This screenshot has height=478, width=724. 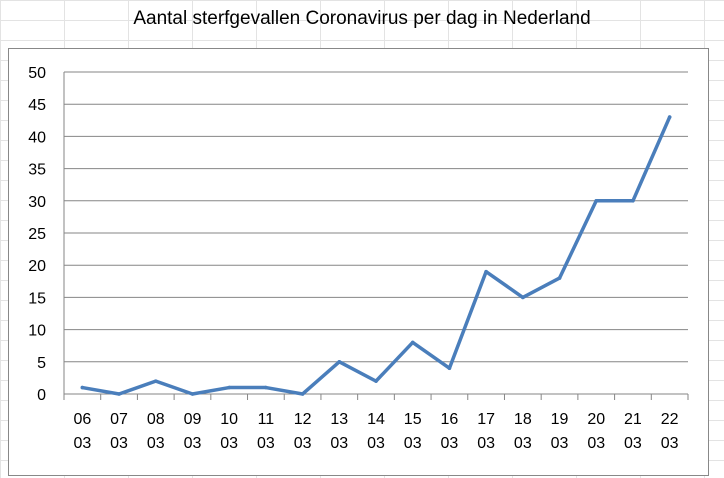 What do you see at coordinates (413, 419) in the screenshot?
I see `x-tick-label-day: 15` at bounding box center [413, 419].